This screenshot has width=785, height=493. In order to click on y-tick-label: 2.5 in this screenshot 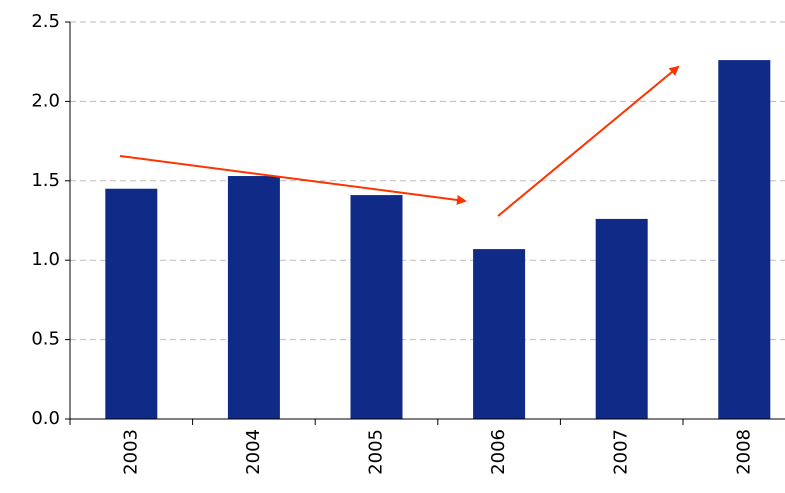, I will do `click(45, 21)`.